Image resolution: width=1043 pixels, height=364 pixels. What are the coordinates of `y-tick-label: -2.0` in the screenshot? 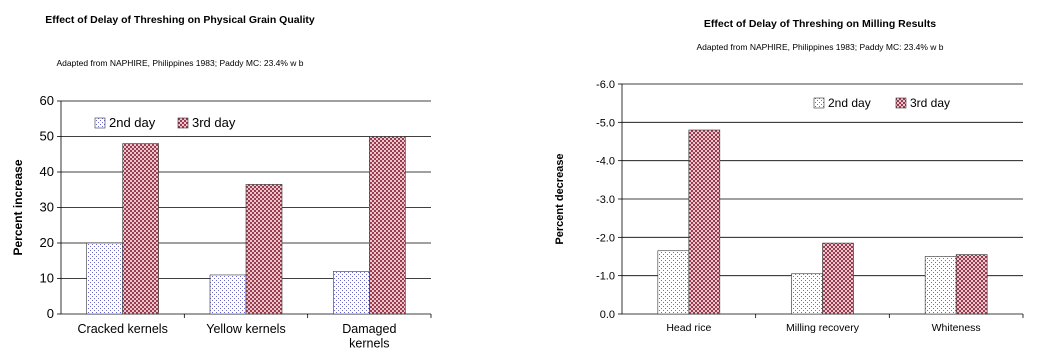 It's located at (605, 238).